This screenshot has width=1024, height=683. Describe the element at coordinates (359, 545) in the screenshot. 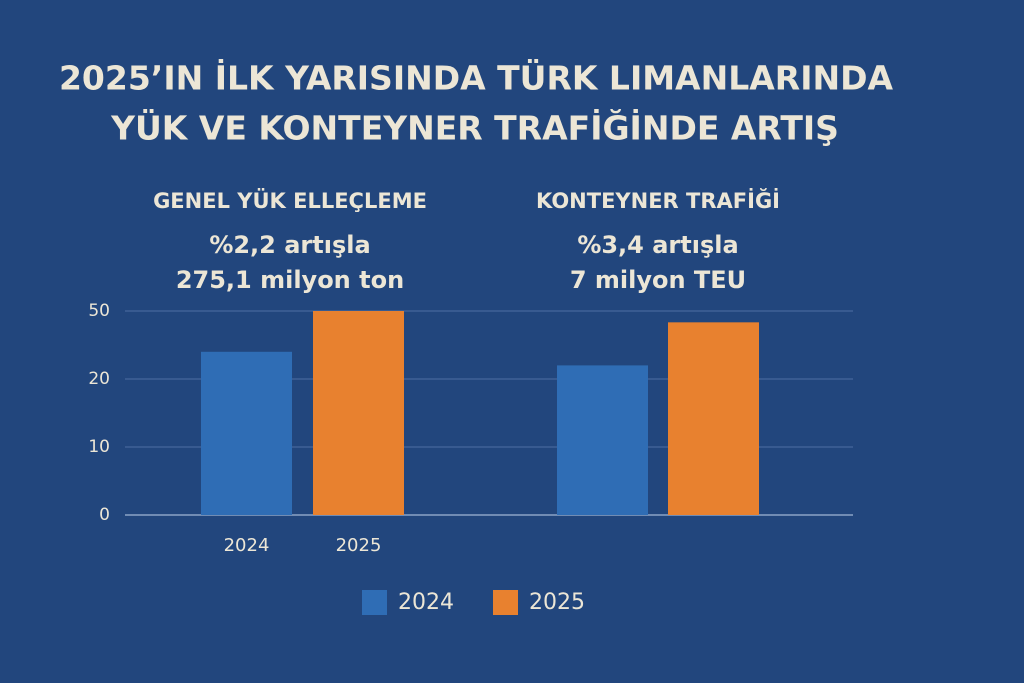

I see `x-tick-label: 2025` at that location.